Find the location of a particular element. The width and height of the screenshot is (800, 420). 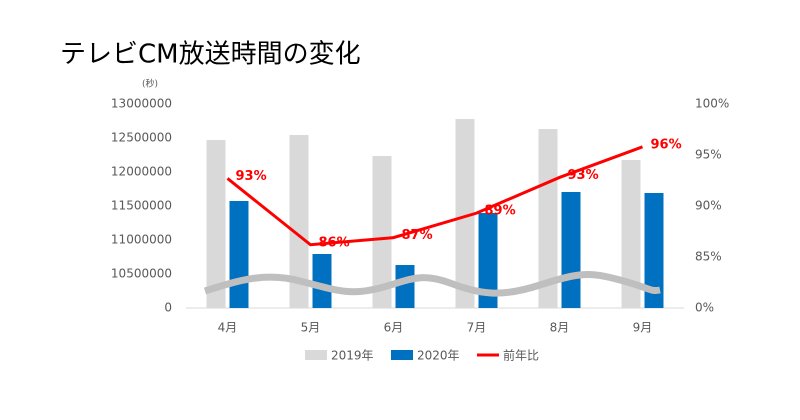

y2-tick-label: 100% is located at coordinates (712, 104).